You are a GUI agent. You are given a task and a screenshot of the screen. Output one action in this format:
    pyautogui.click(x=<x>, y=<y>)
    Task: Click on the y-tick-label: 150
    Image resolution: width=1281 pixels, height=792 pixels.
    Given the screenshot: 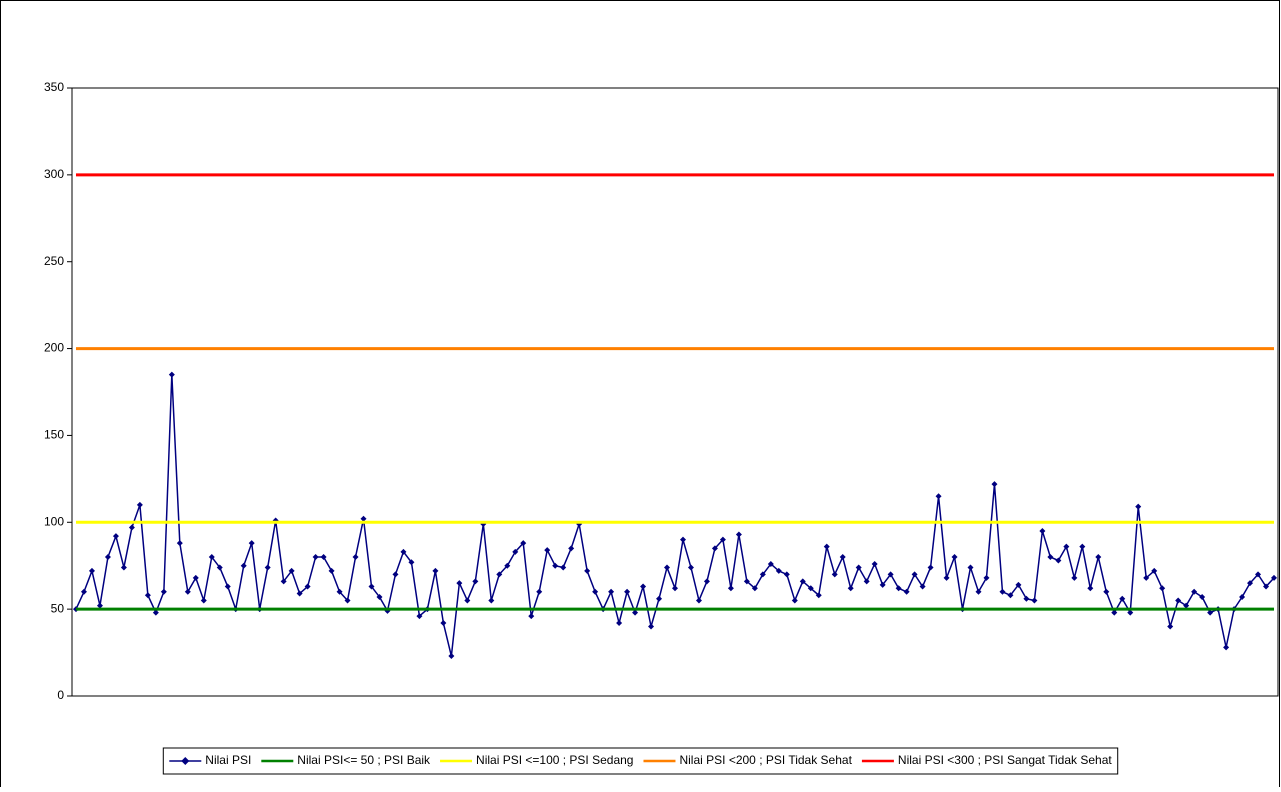 What is the action you would take?
    pyautogui.click(x=54, y=435)
    